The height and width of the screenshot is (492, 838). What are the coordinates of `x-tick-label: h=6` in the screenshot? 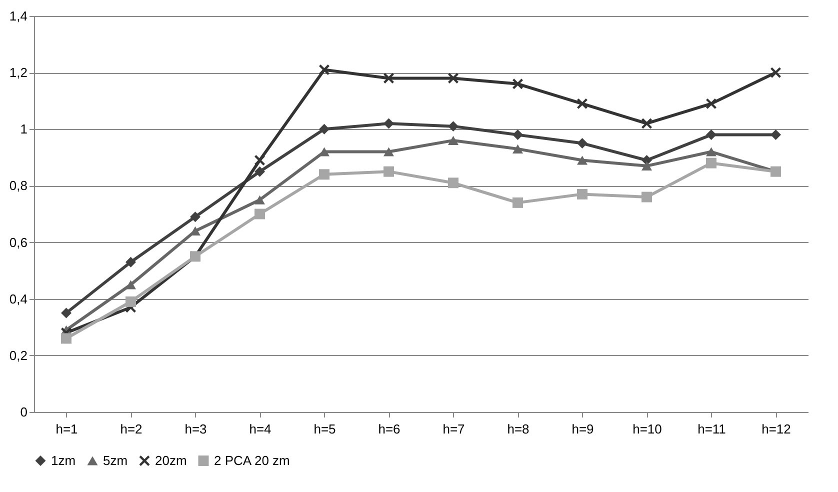 It's located at (389, 429).